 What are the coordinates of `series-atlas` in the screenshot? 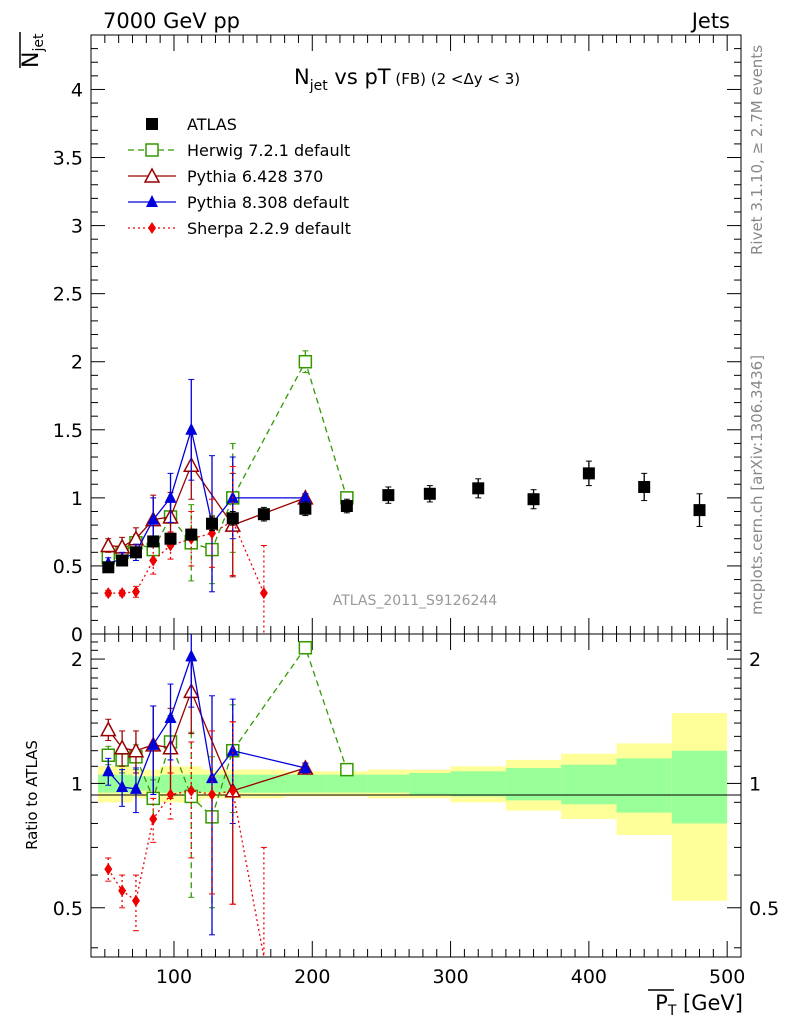 It's located at (404, 517).